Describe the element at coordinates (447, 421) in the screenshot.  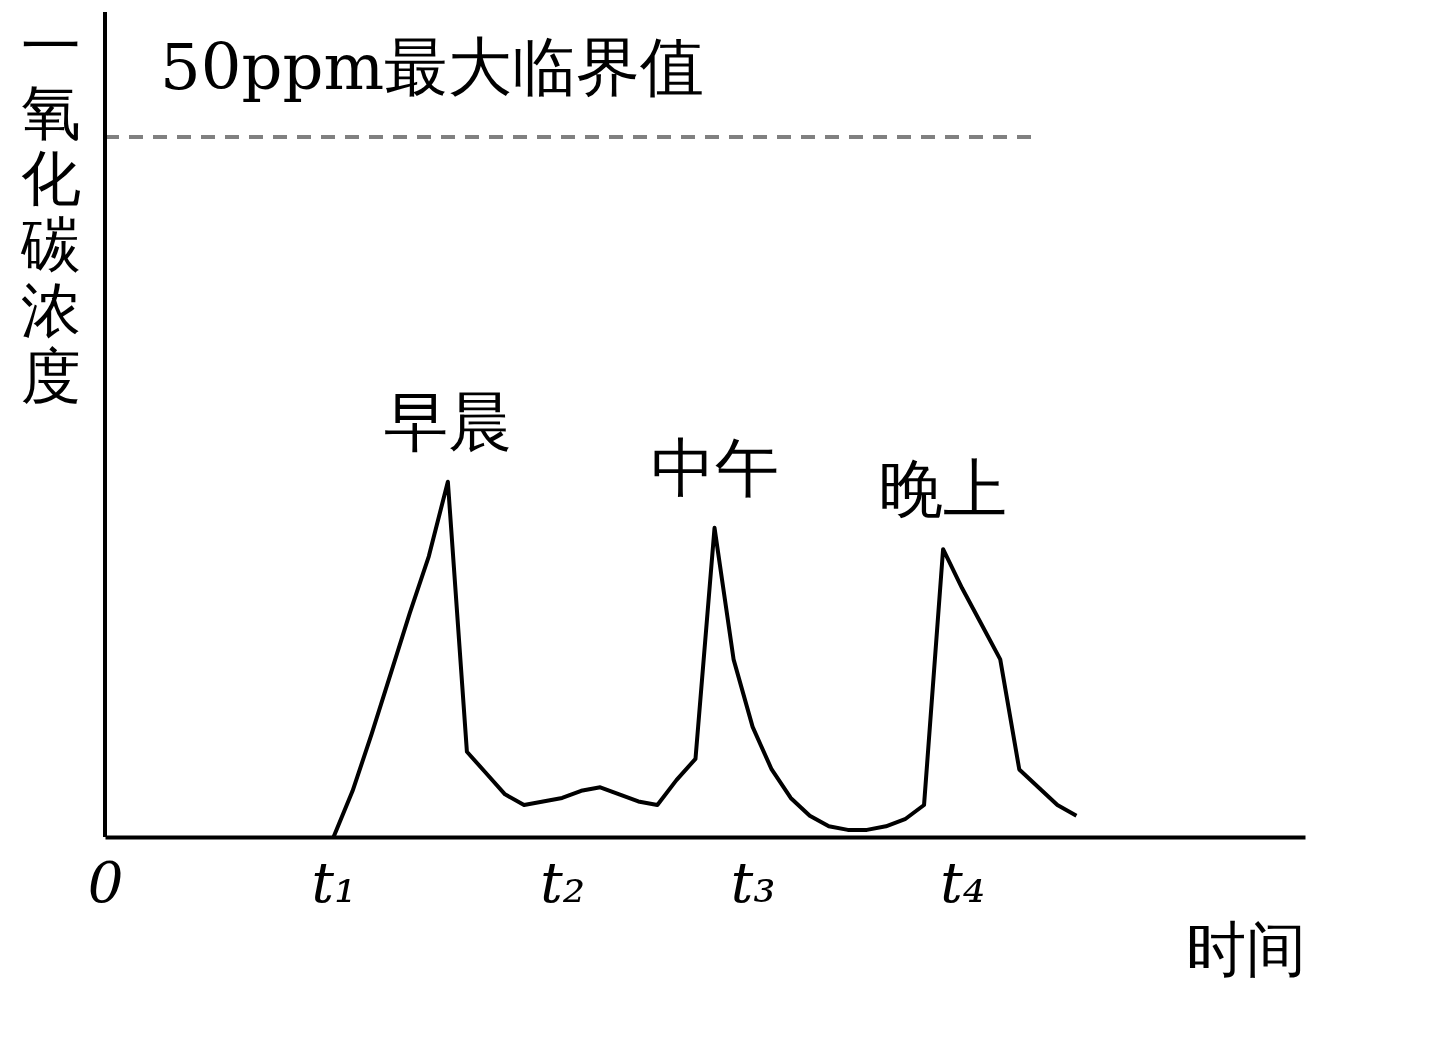
I see `annotation: 早晨` at that location.